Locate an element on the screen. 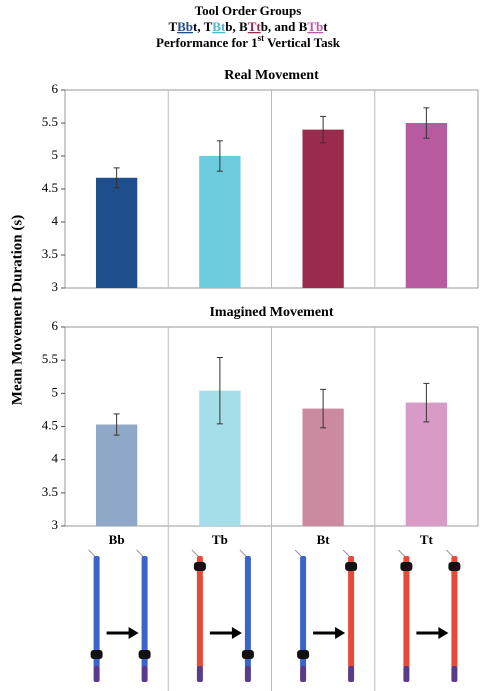 This screenshot has width=496, height=691. y-axis-label: Mean Movement Duration (s) is located at coordinates (17, 310).